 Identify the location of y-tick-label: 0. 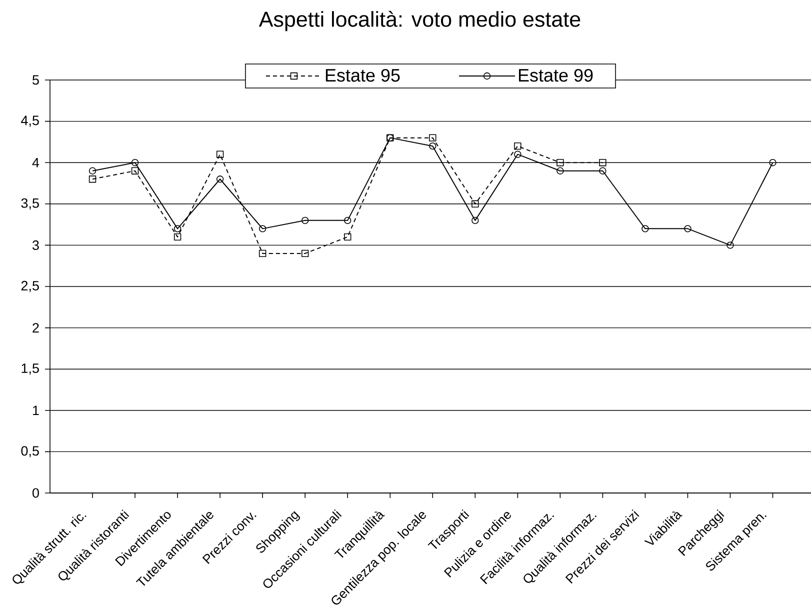
(35, 493).